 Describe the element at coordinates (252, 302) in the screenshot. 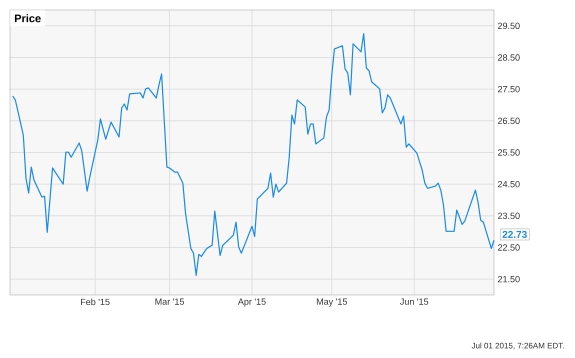

I see `x-tick-label: Apr '15` at that location.